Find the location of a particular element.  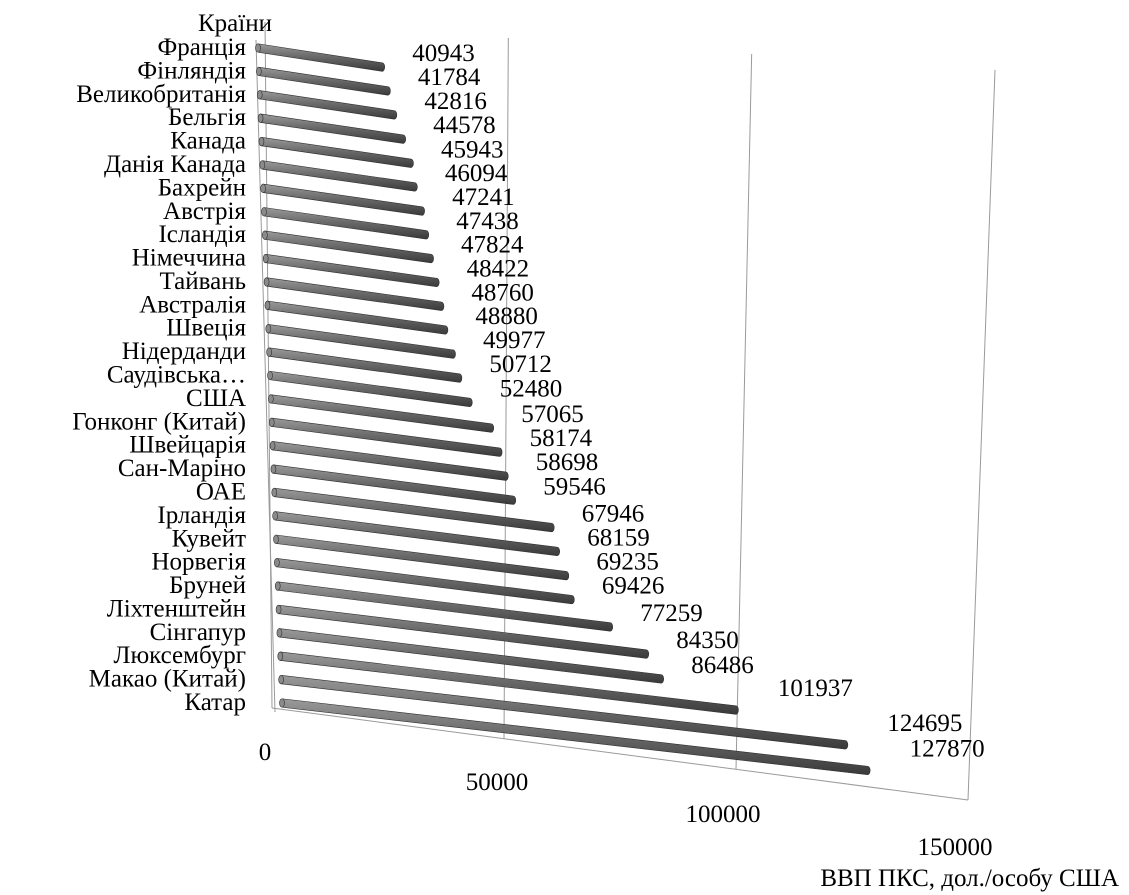

y-axis-line is located at coordinates (265, 376).